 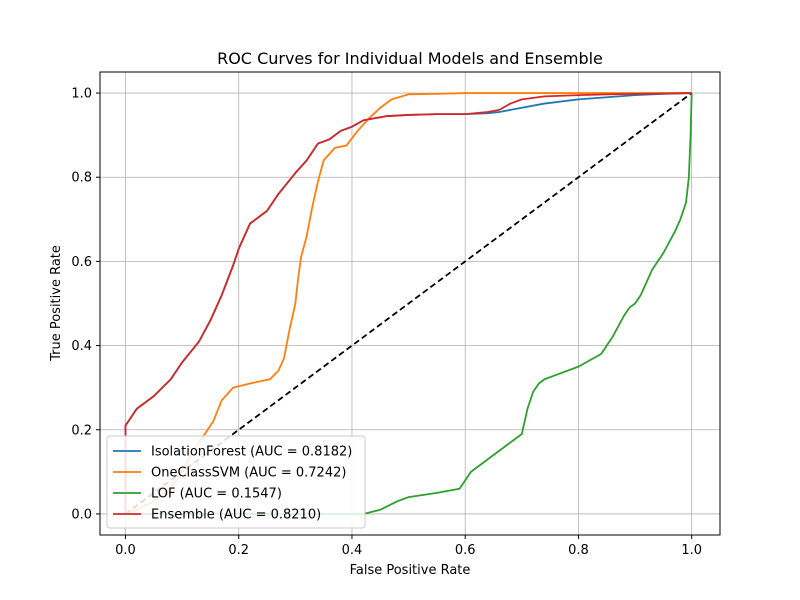 I want to click on legend-box, so click(x=236, y=482).